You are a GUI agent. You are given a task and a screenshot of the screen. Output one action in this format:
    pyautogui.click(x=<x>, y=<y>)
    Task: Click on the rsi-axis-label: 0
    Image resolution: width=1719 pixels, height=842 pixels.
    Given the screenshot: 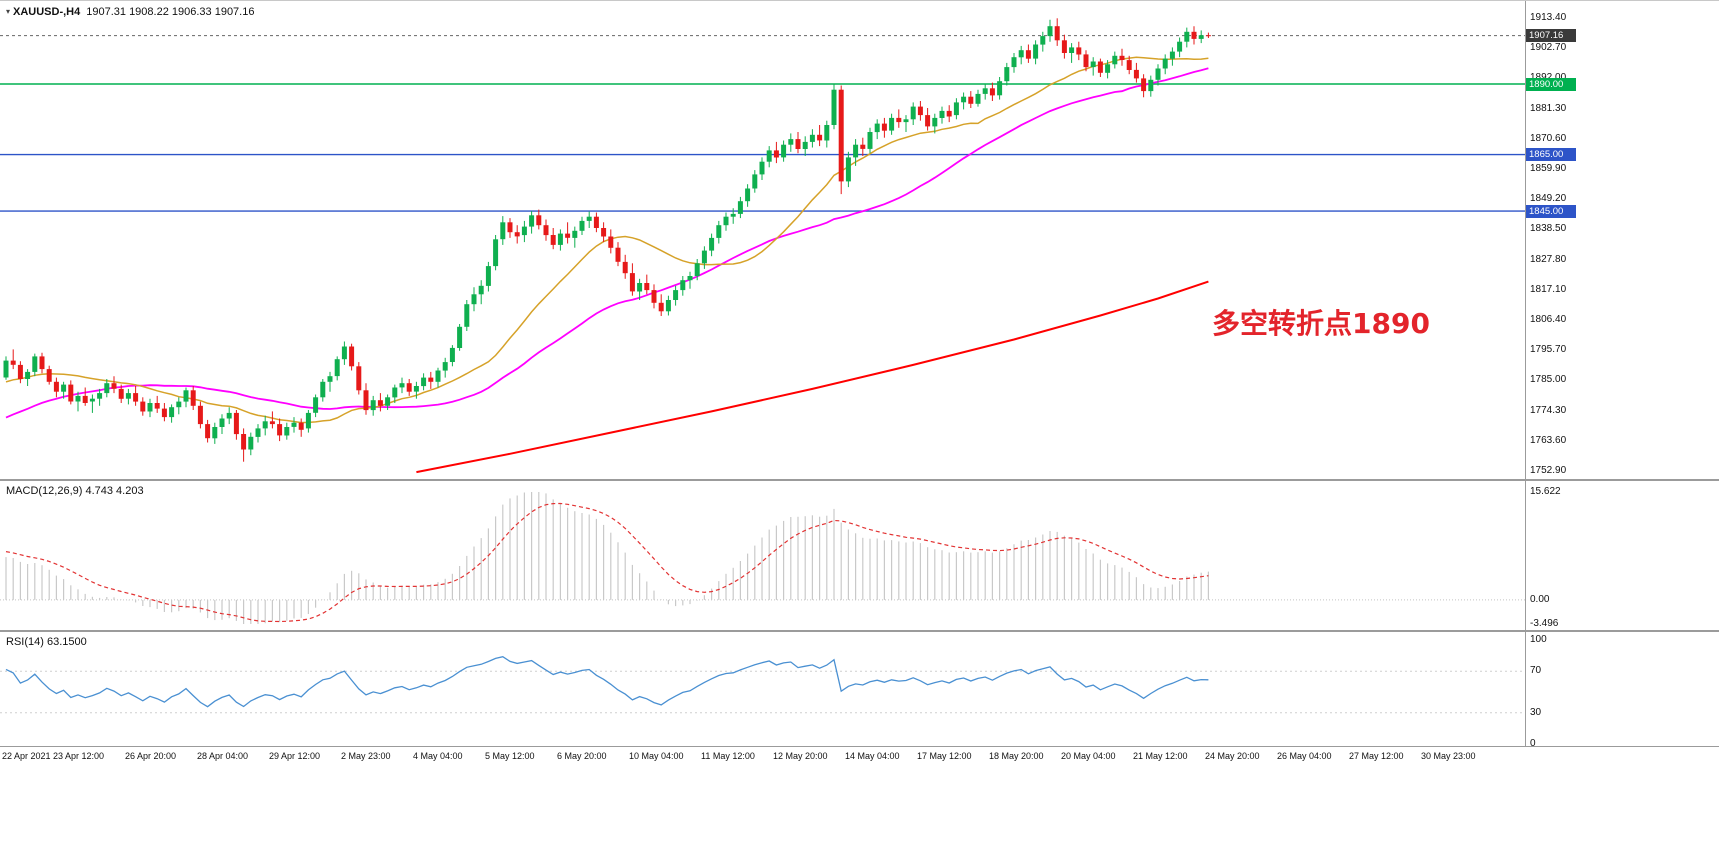 What is the action you would take?
    pyautogui.click(x=1533, y=743)
    